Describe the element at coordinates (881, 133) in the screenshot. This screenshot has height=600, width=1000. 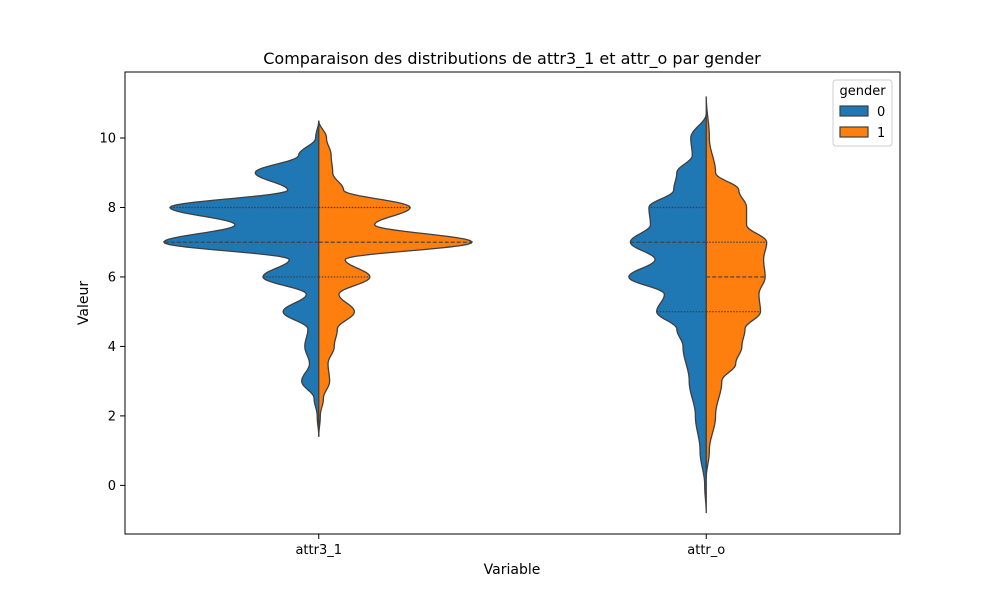
I see `legend-label-gender-1: 1` at that location.